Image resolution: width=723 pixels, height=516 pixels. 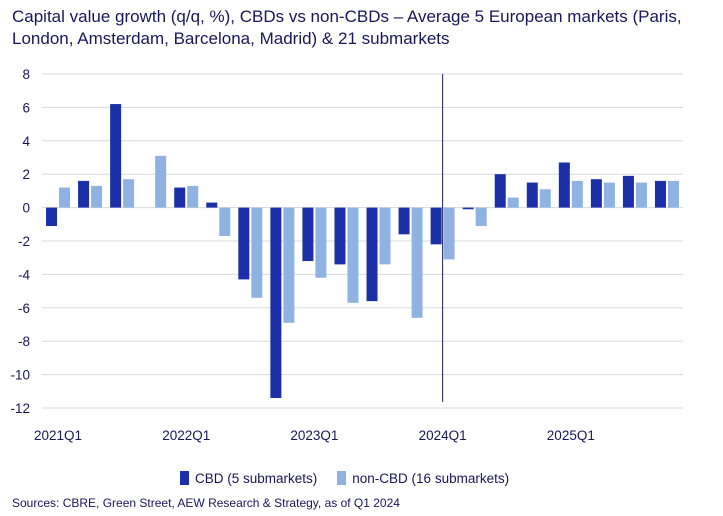 I want to click on y-tick-label: -8, so click(x=24, y=341).